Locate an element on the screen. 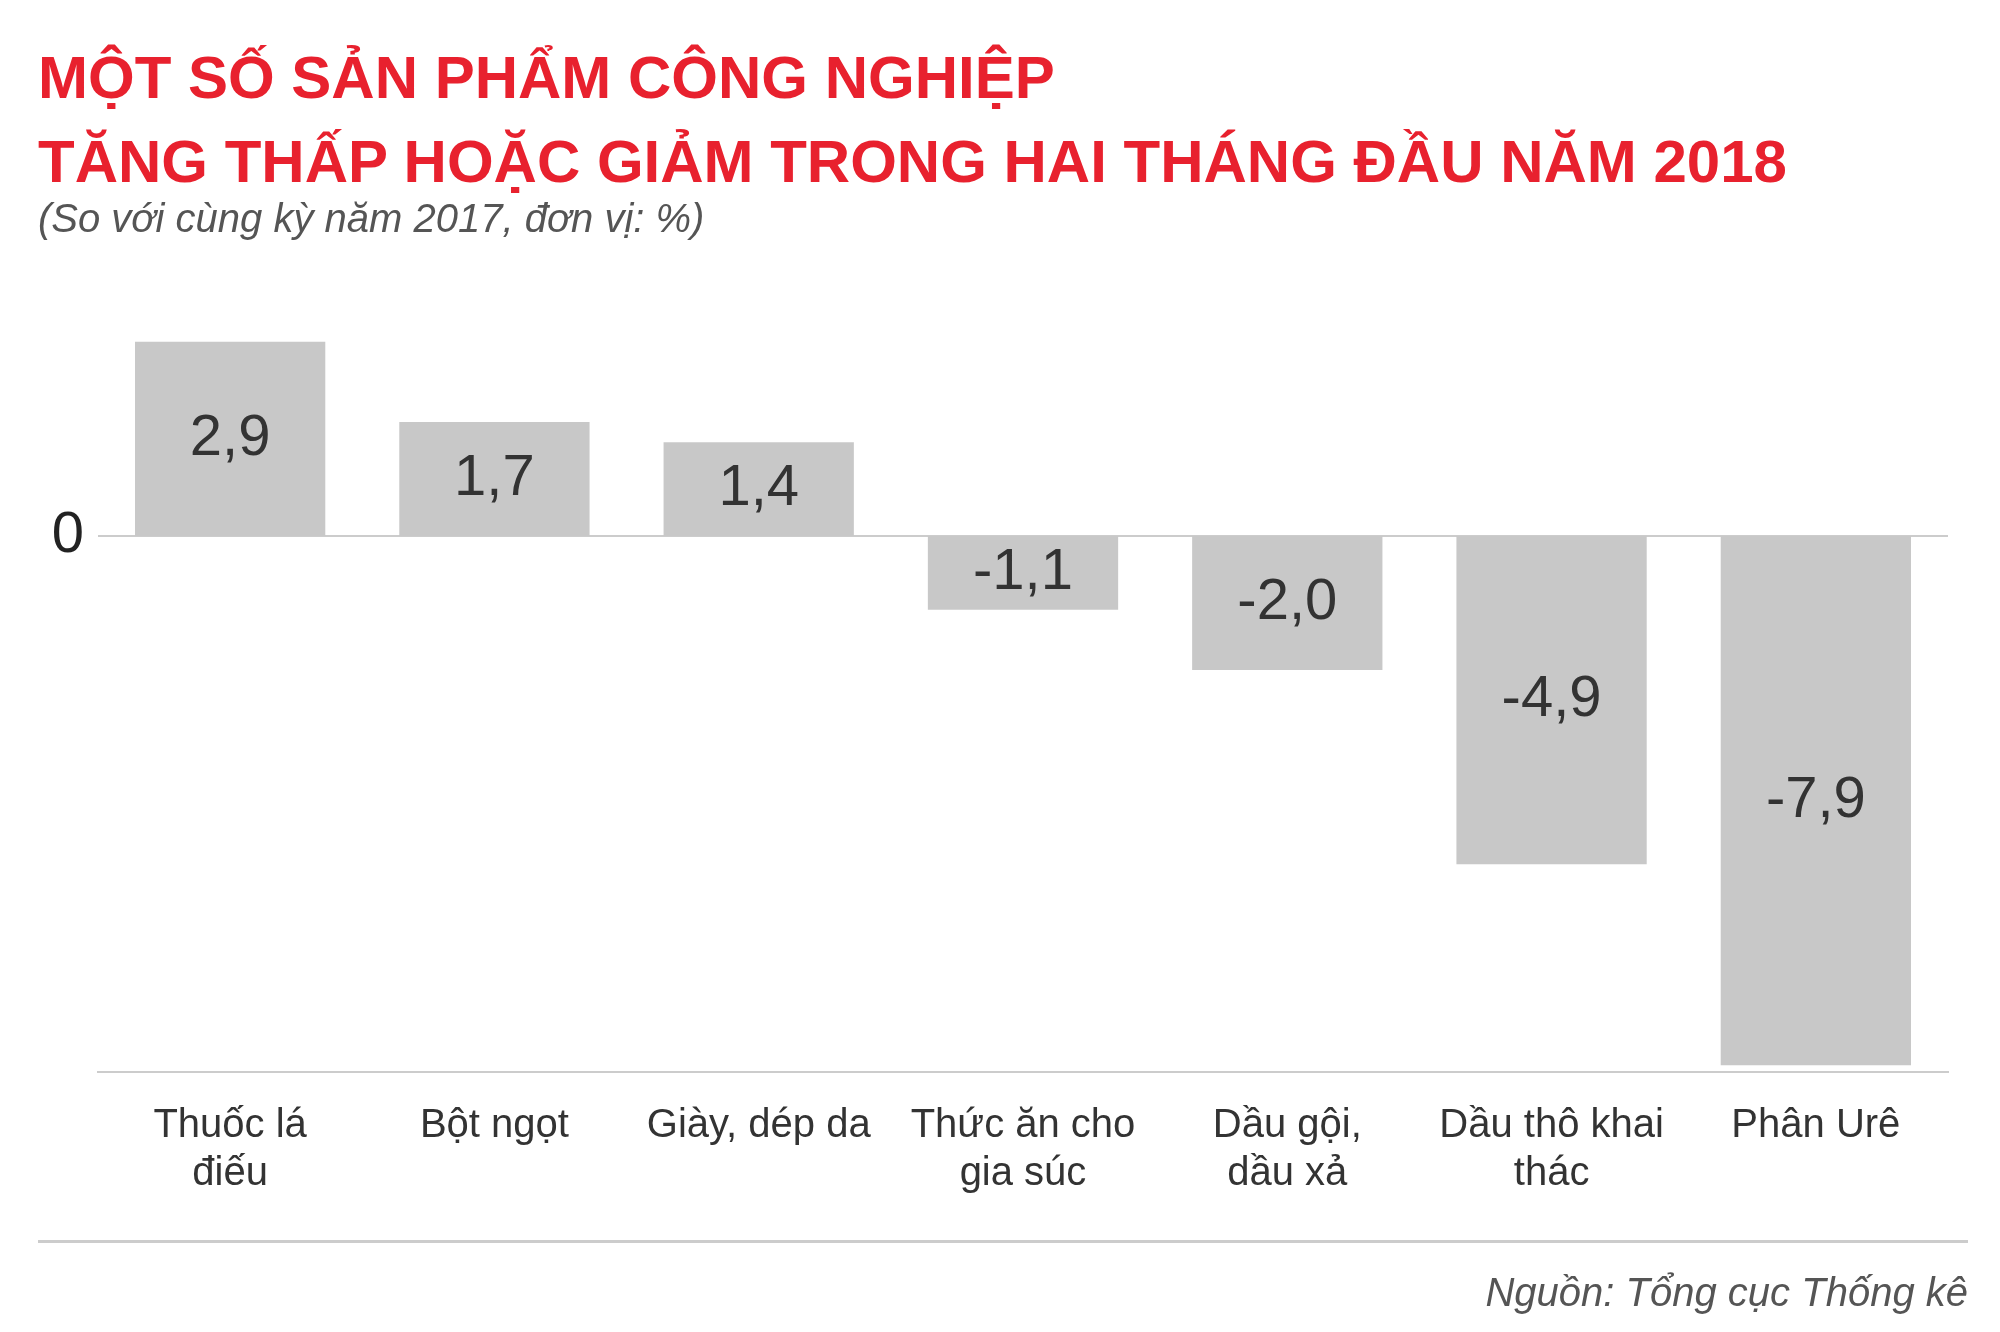  x-tick-label: Giày, dép da is located at coordinates (759, 1123).